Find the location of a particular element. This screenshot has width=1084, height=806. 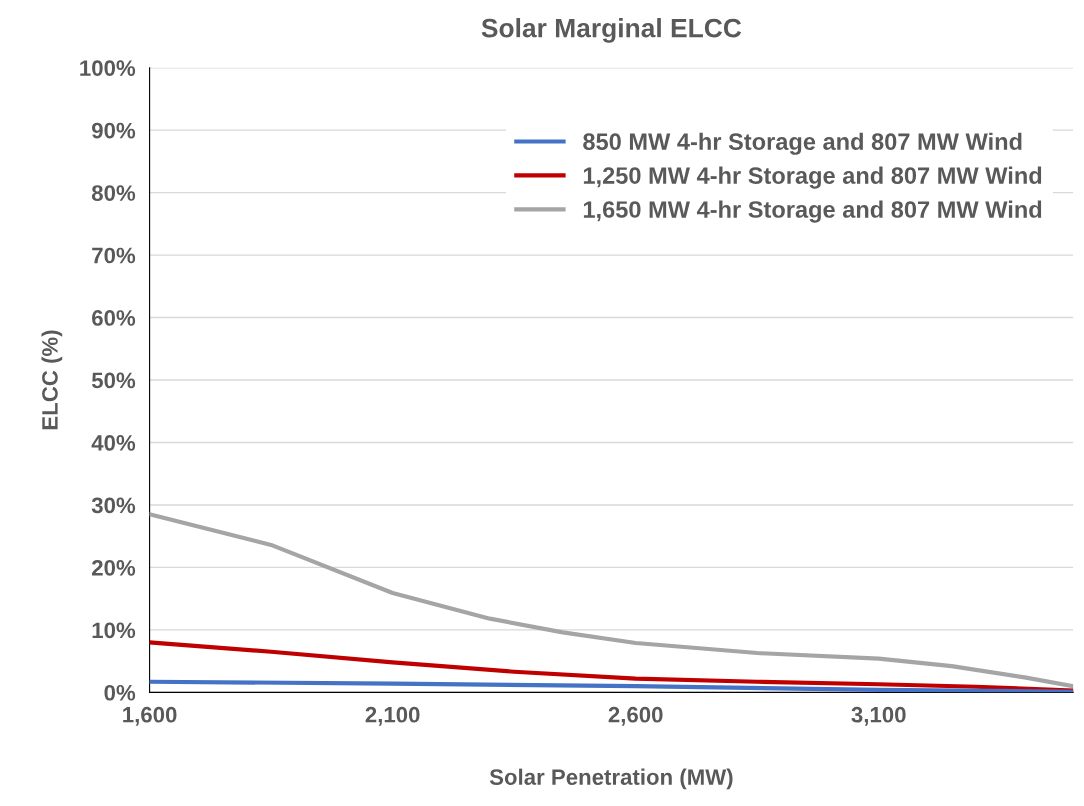

legend-label: 1,650 MW 4-hr Storage and 807 MW Wind is located at coordinates (812, 211).